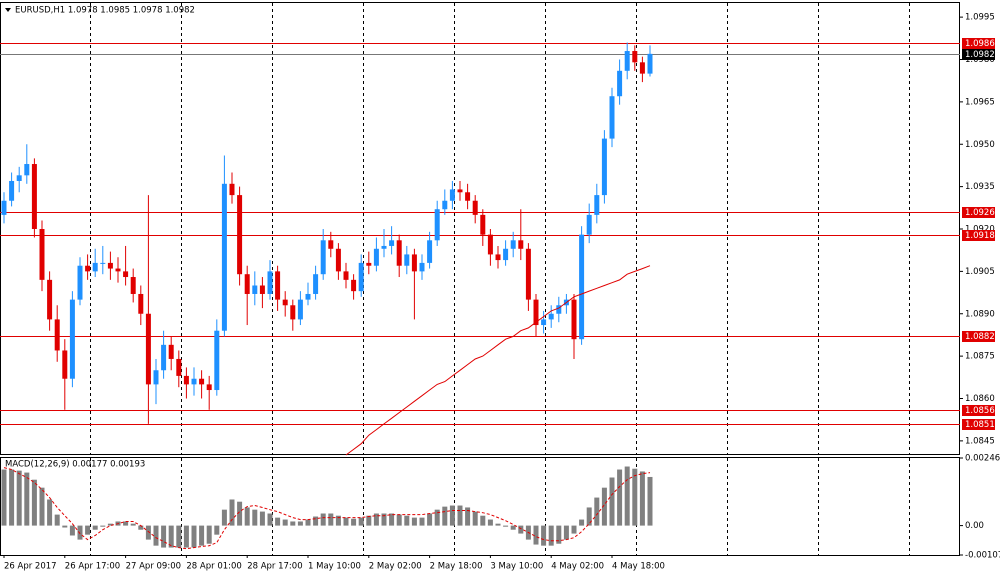  I want to click on y-tick-label: 1.0995, so click(980, 18).